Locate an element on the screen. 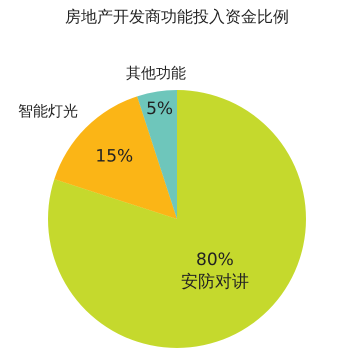  pie-slice is located at coordinates (157, 154).